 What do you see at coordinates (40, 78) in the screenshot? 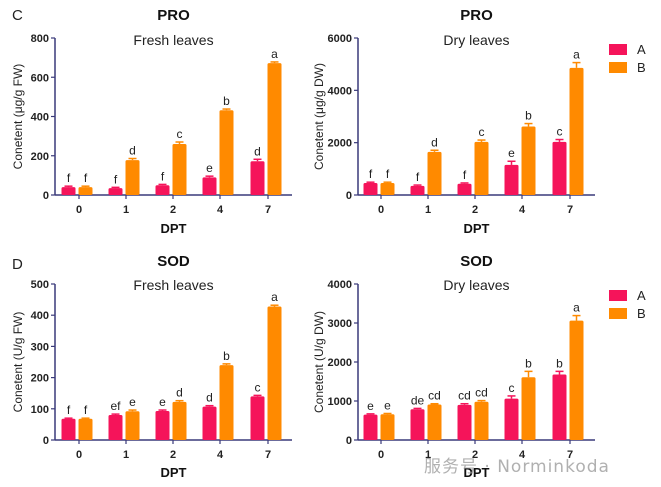
I see `y-tick-label: 600` at bounding box center [40, 78].